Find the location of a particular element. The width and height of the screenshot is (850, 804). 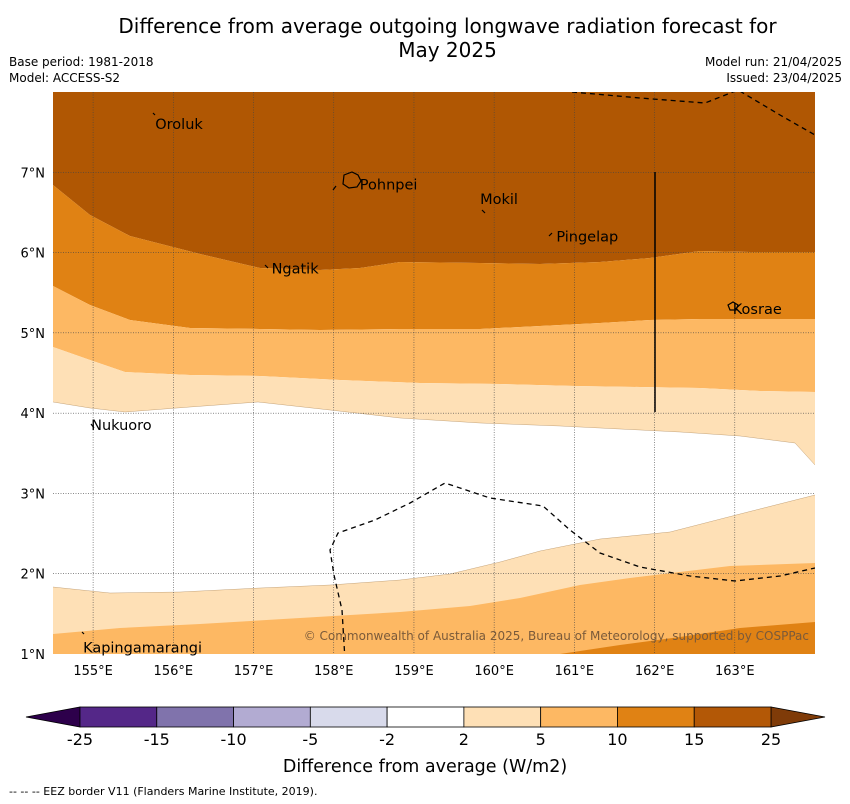

place-label-kosrae: Kosrae is located at coordinates (757, 310).